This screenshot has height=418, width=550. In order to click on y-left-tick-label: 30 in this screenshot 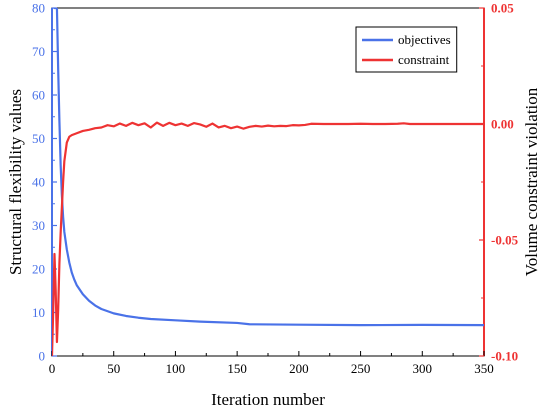, I will do `click(38, 225)`.